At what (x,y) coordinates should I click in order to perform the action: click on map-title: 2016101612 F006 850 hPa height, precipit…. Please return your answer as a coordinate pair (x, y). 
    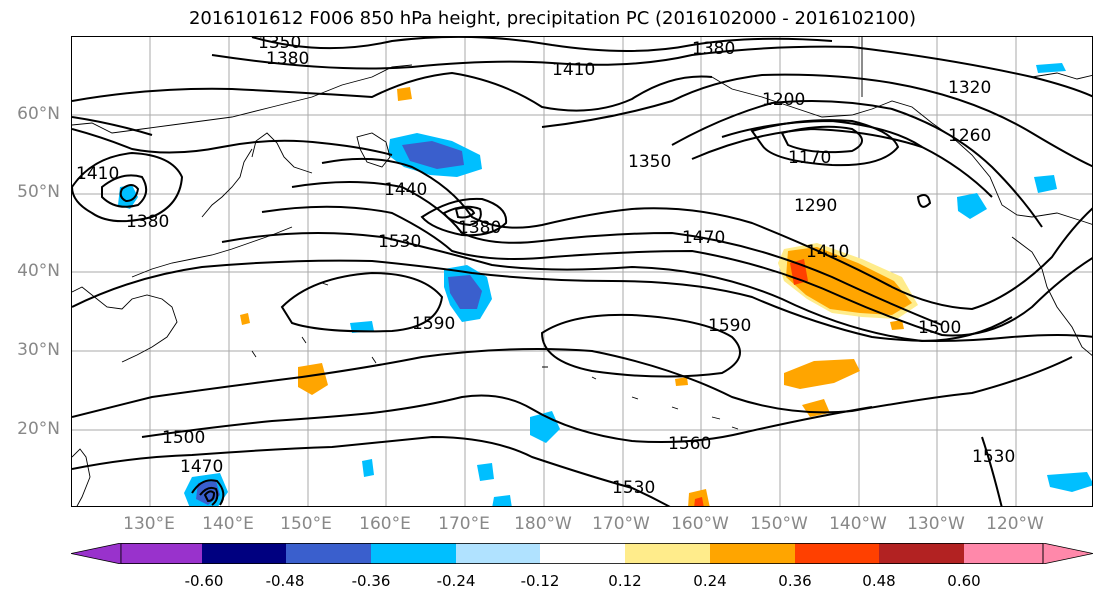
    Looking at the image, I should click on (552, 18).